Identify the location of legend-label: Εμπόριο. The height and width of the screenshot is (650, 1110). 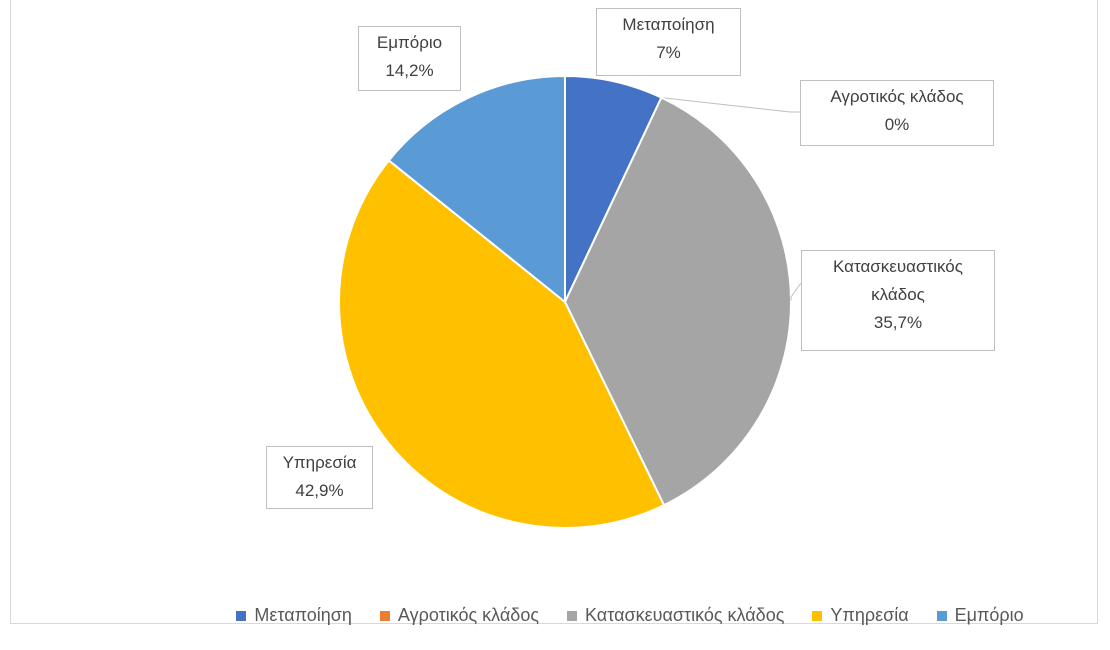
(989, 615).